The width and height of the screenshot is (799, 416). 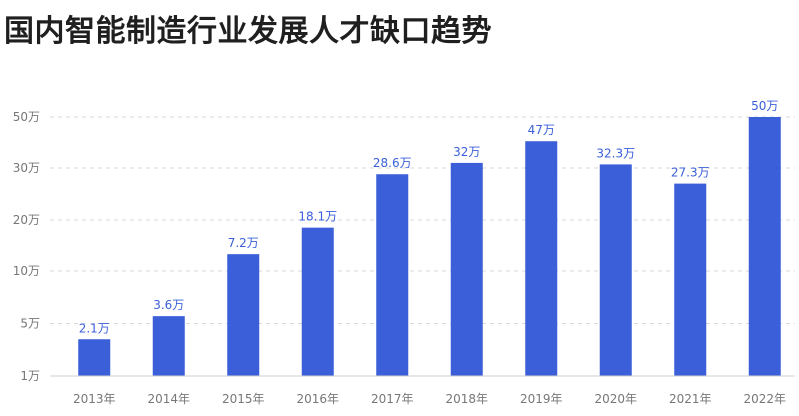 I want to click on data-label: 47万, so click(x=541, y=130).